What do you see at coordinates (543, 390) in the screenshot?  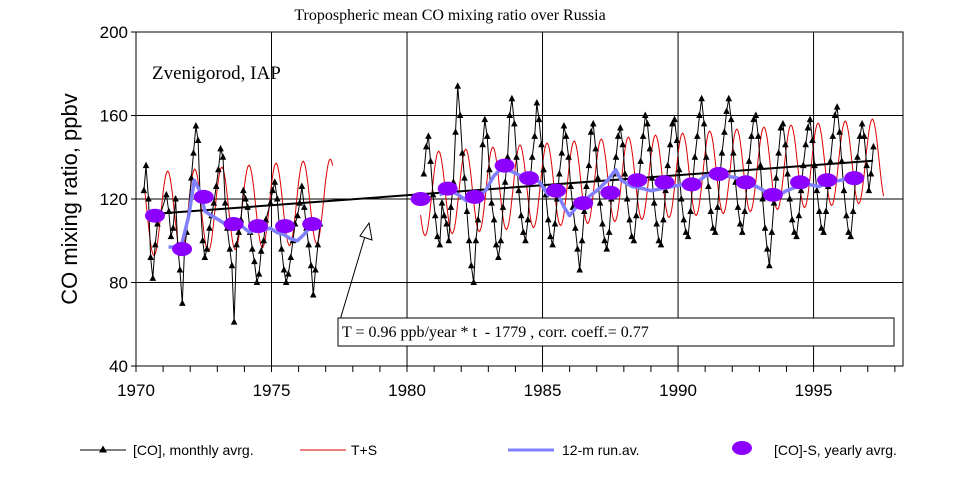 I see `x-tick-label: 1985` at bounding box center [543, 390].